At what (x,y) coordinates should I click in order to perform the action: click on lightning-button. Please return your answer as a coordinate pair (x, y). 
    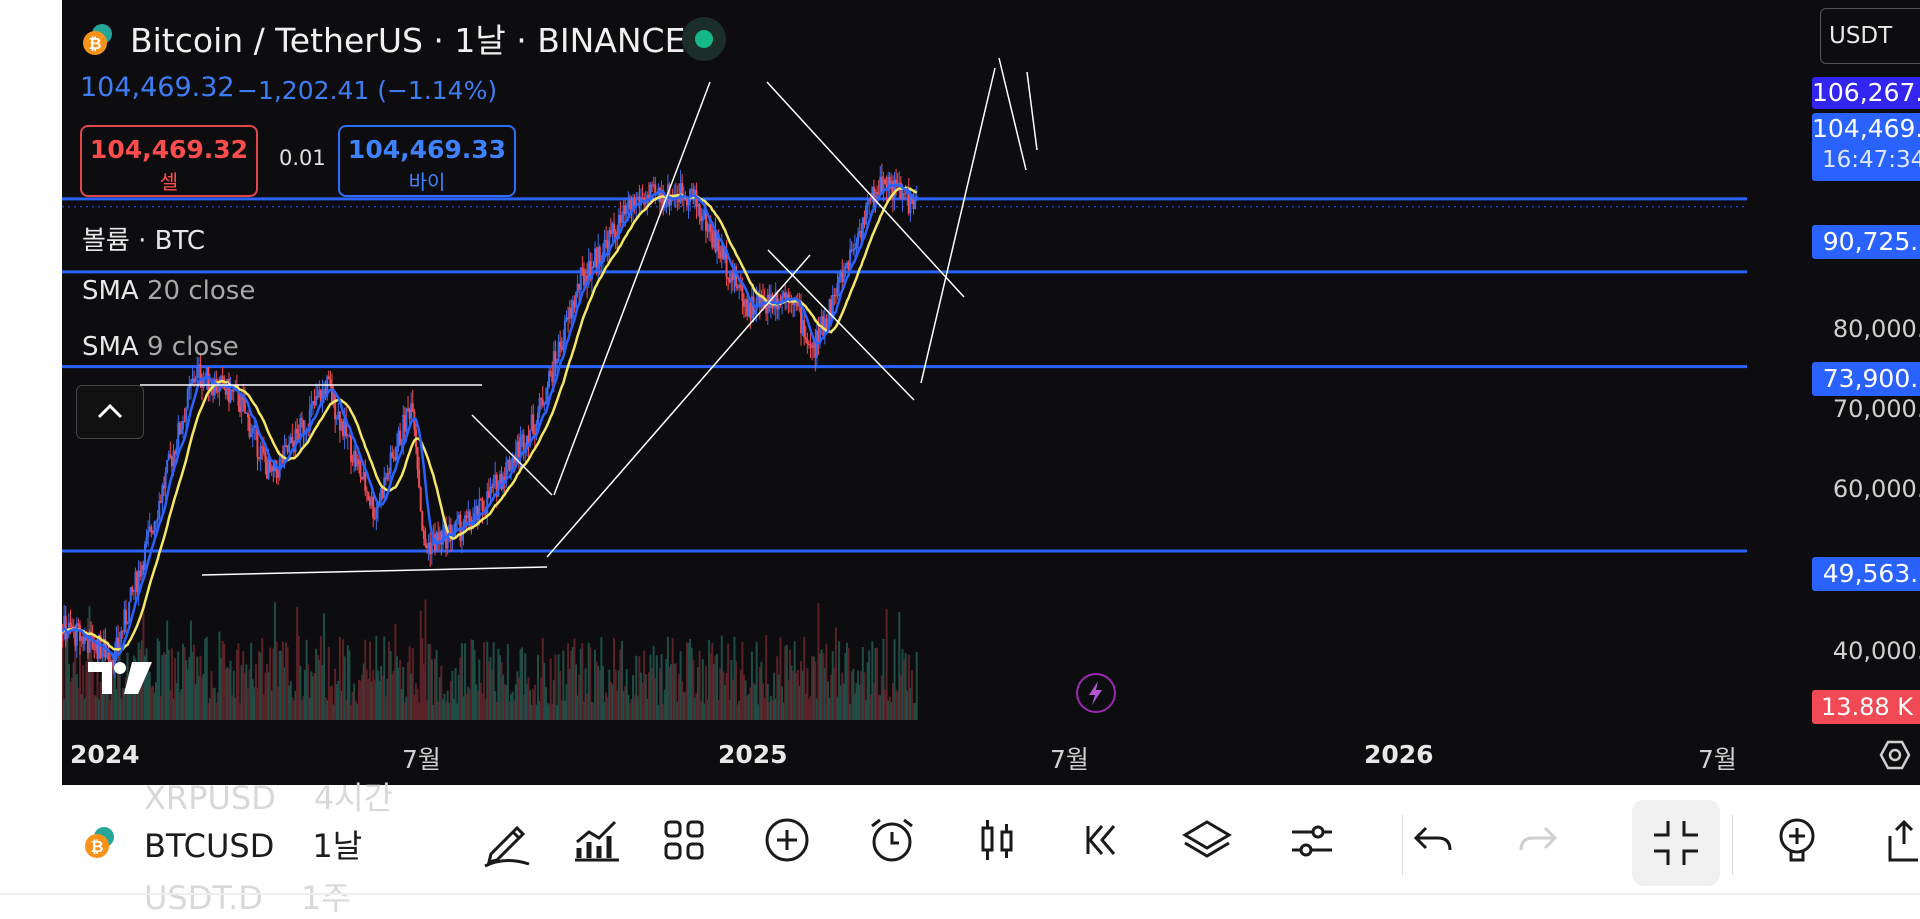
    Looking at the image, I should click on (1096, 693).